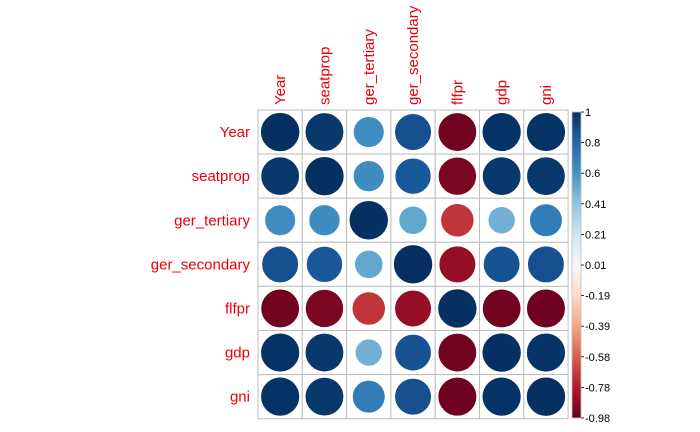 Image resolution: width=700 pixels, height=432 pixels. Describe the element at coordinates (502, 92) in the screenshot. I see `column-label-gdp: gdp` at that location.